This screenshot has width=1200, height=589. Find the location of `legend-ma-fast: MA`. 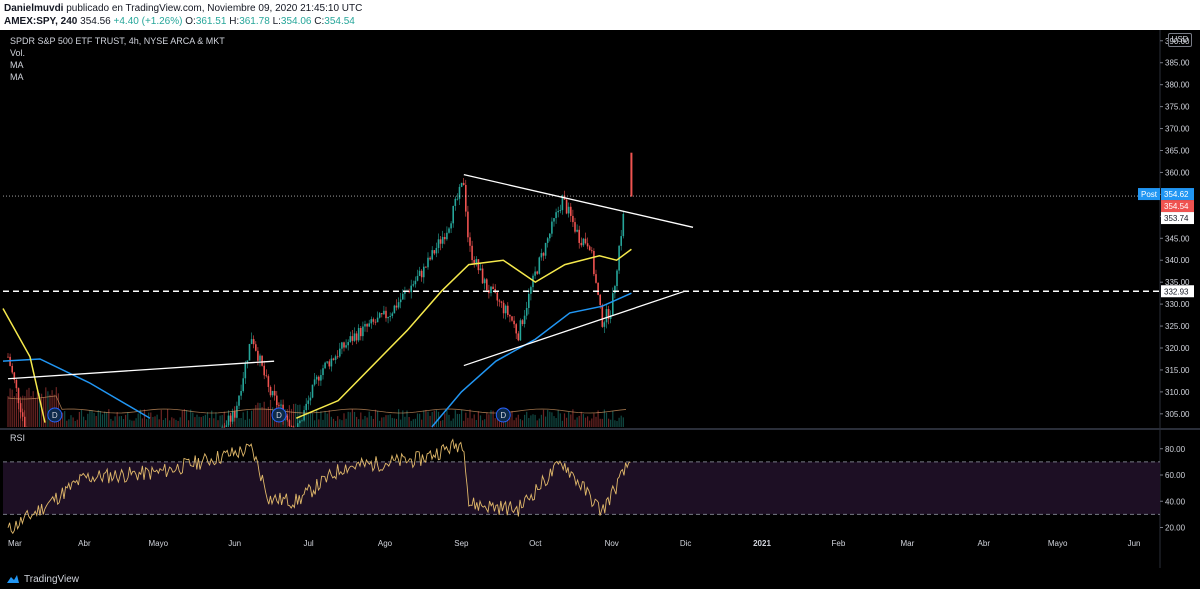

legend-ma-fast: MA is located at coordinates (17, 65).